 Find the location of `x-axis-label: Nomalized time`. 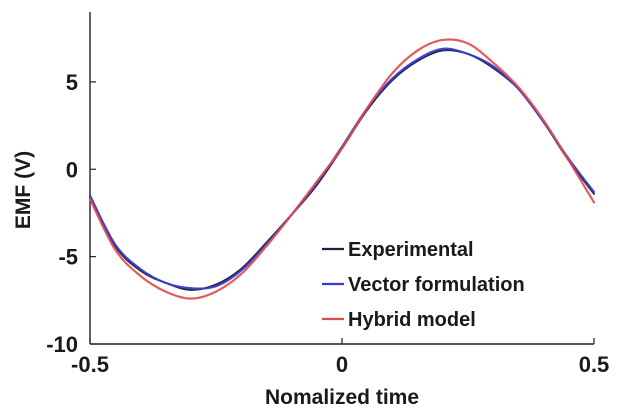

x-axis-label: Nomalized time is located at coordinates (342, 397).